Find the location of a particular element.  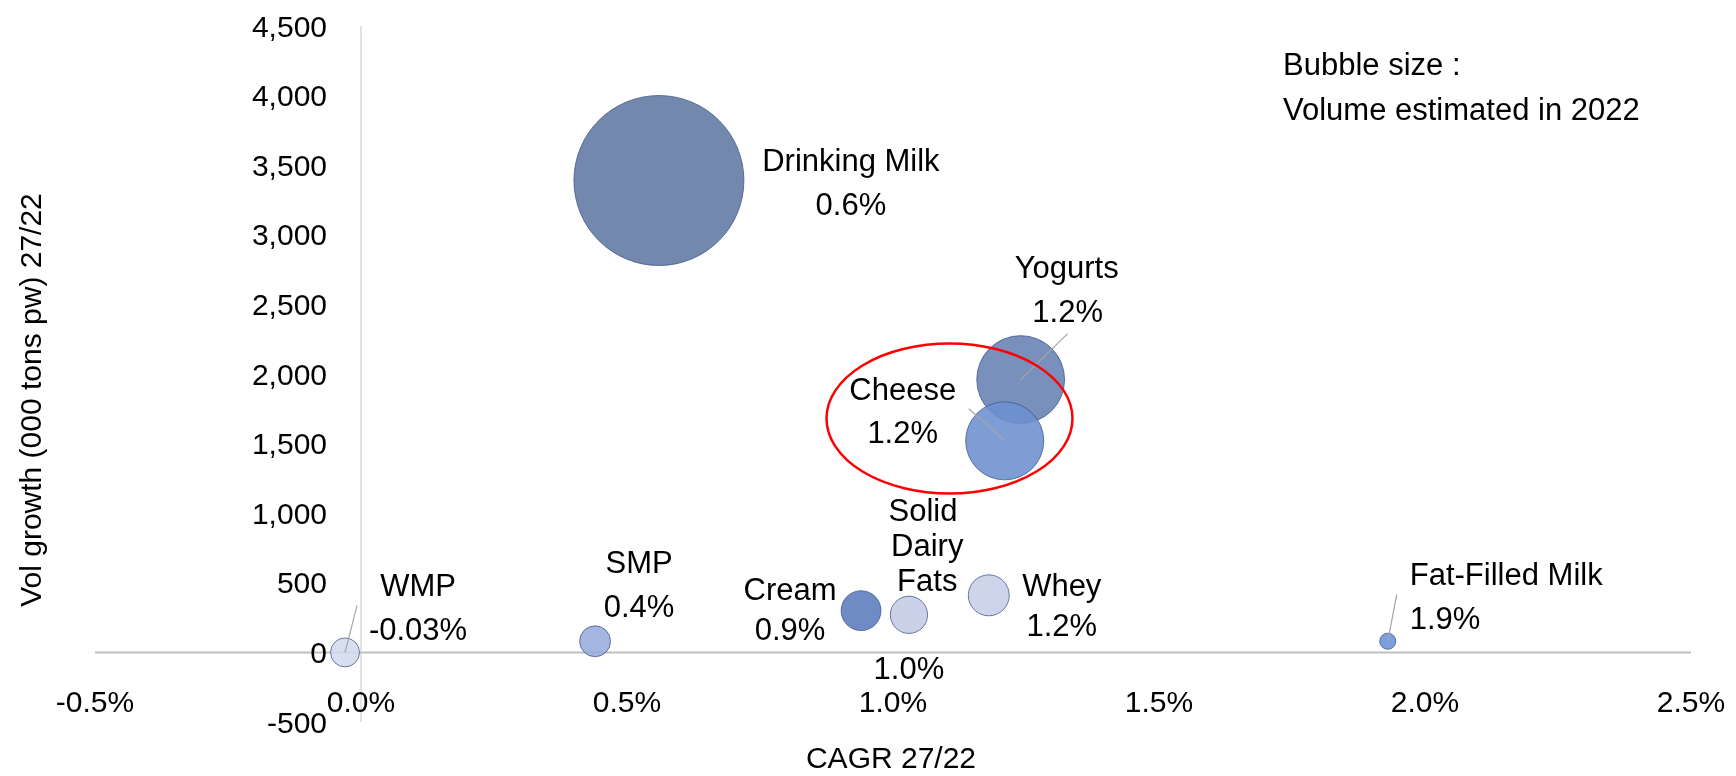

x-tick-label: 1.5% is located at coordinates (1159, 701).